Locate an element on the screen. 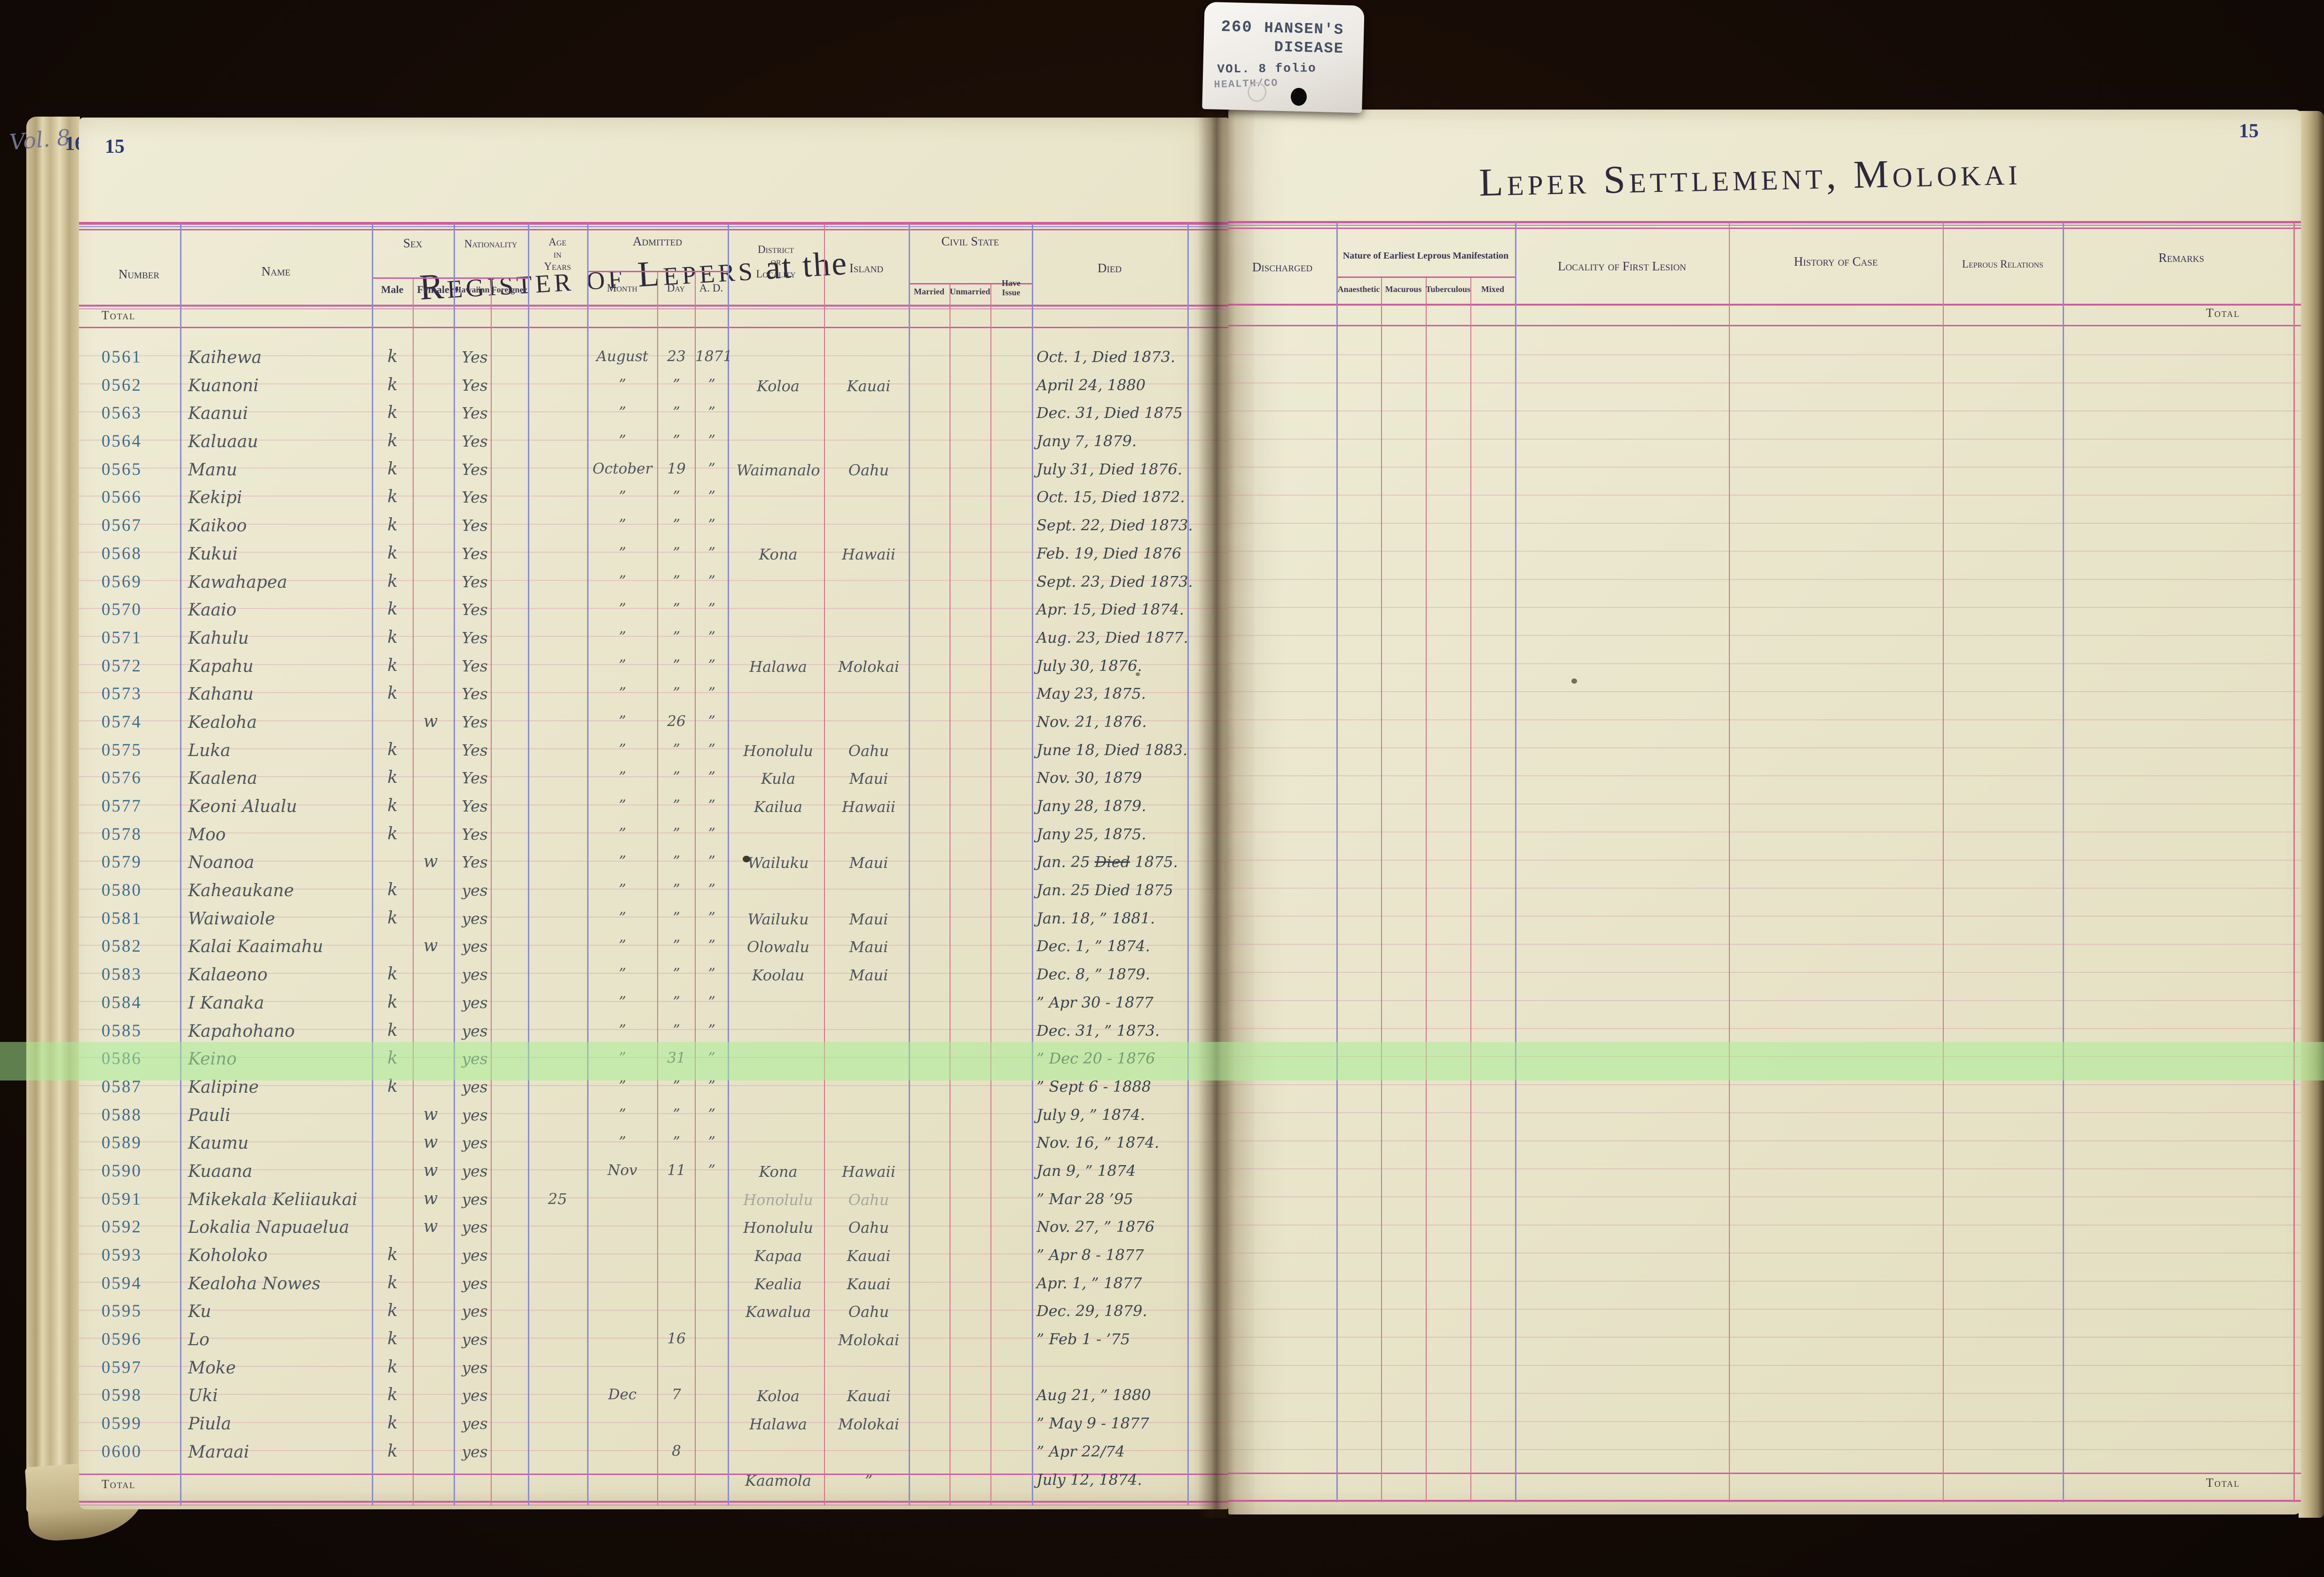 Image resolution: width=2324 pixels, height=1577 pixels. col-district: District or Locality is located at coordinates (776, 262).